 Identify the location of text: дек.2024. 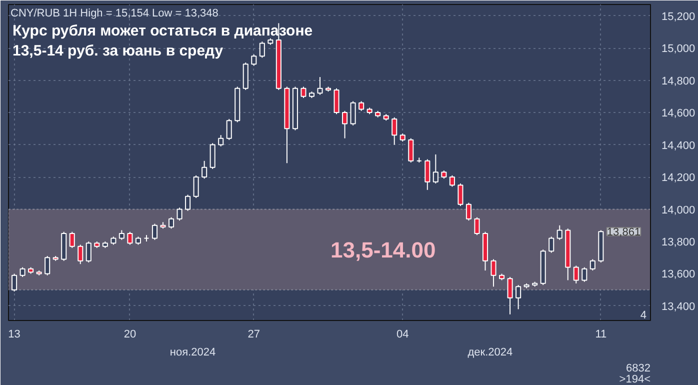
(490, 352).